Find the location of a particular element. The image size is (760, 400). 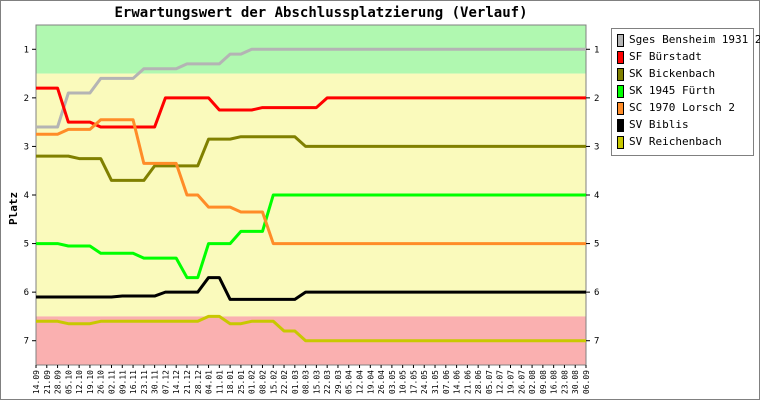

x-tick-label: 09.08 is located at coordinates (543, 382).